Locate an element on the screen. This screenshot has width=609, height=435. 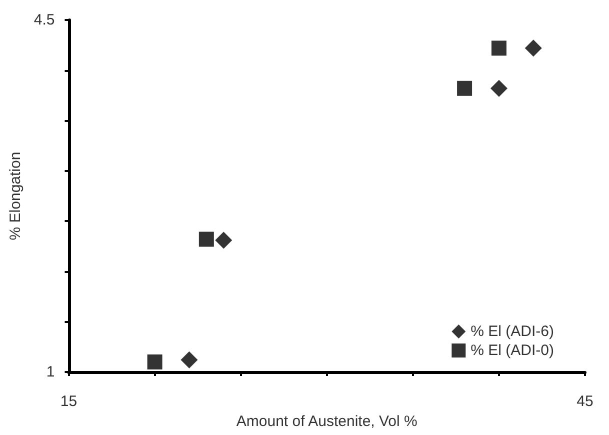
y-tick-label: 1 is located at coordinates (50, 372).